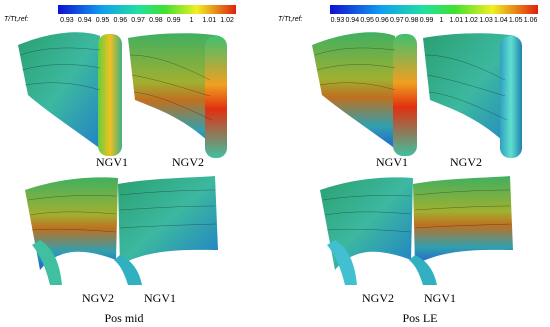  Describe the element at coordinates (531, 20) in the screenshot. I see `colorbar-tick-label: 1.06` at that location.